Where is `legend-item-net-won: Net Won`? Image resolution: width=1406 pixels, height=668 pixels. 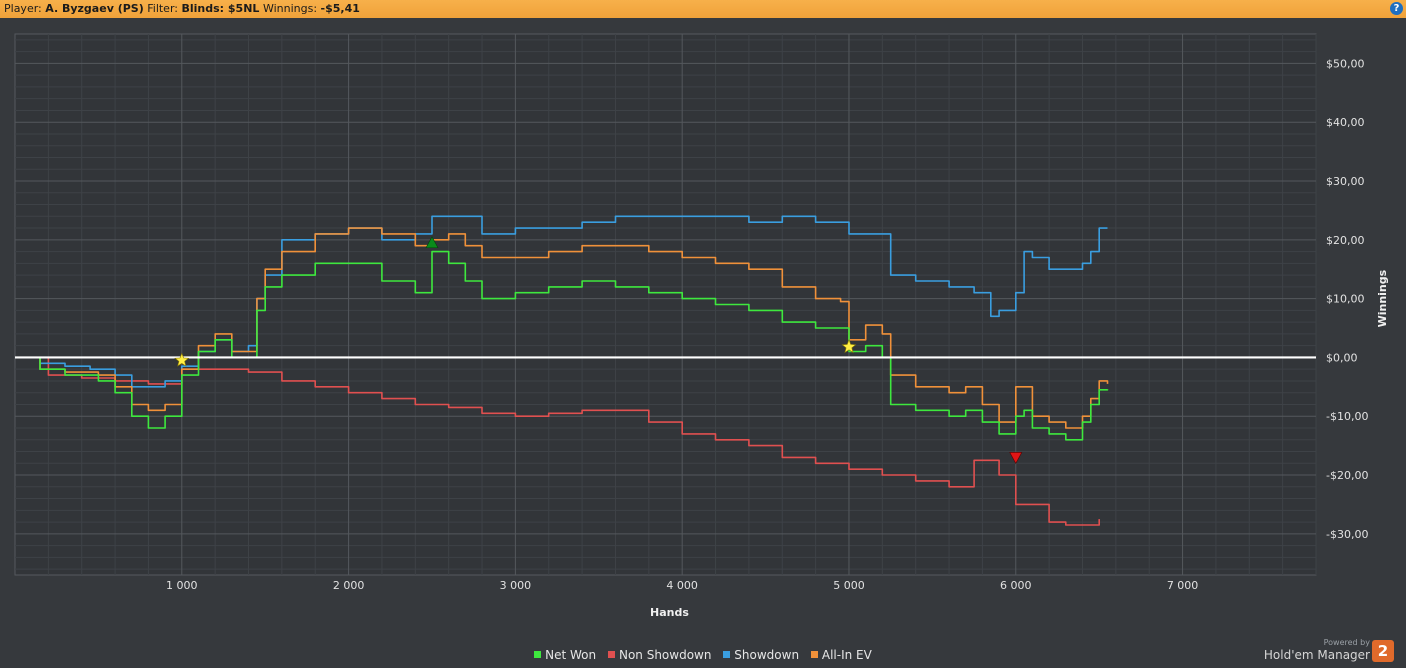 legend-item-net-won: Net Won is located at coordinates (565, 655).